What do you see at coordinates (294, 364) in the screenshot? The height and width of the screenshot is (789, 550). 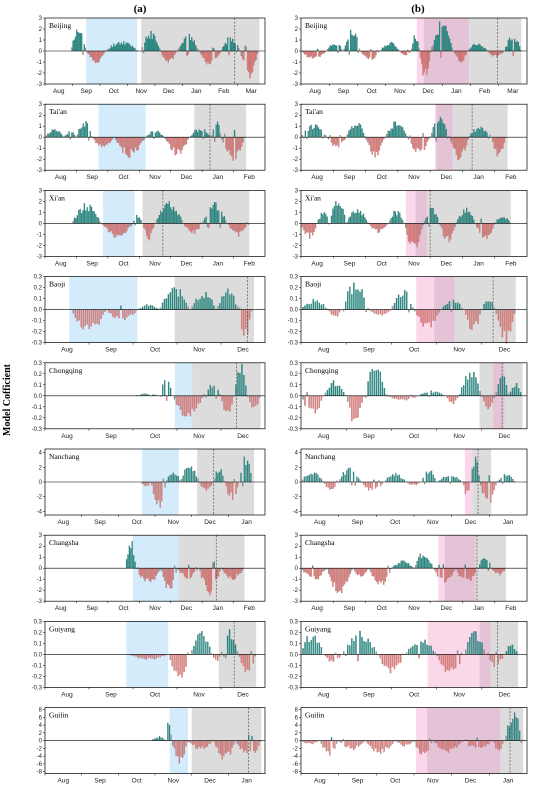 I see `y-tick-label: 0.3` at bounding box center [294, 364].